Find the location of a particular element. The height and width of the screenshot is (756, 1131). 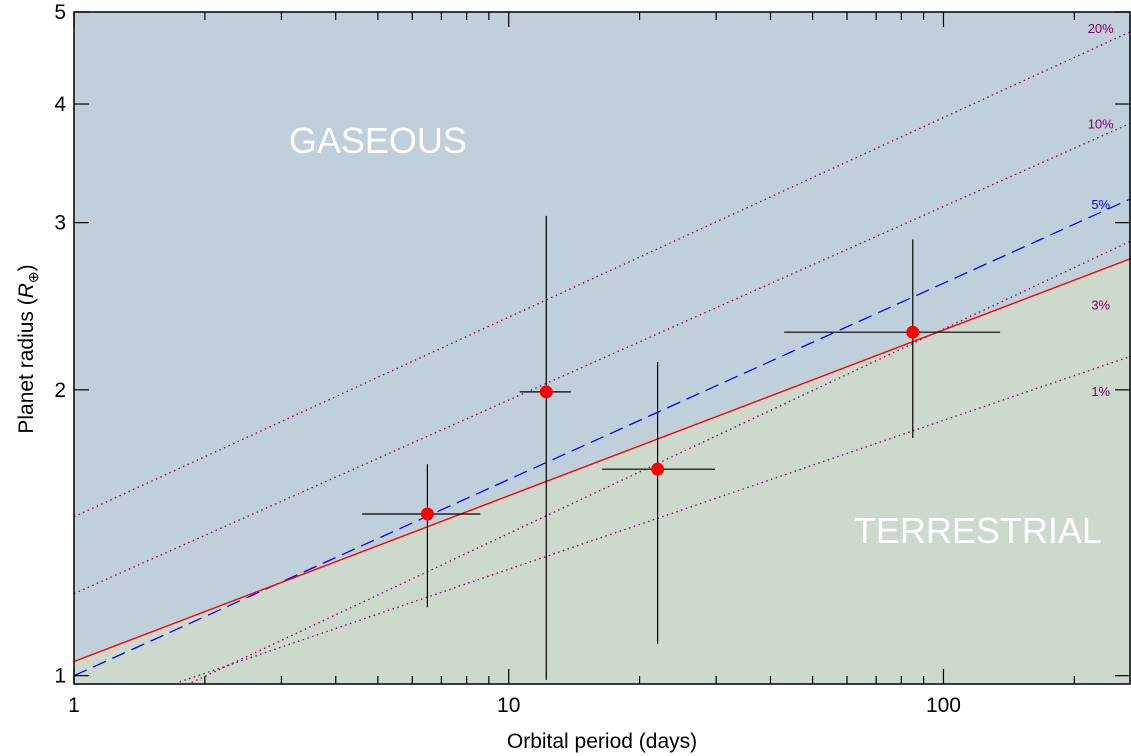

region-label-gaseous: GASEOUS is located at coordinates (378, 140).